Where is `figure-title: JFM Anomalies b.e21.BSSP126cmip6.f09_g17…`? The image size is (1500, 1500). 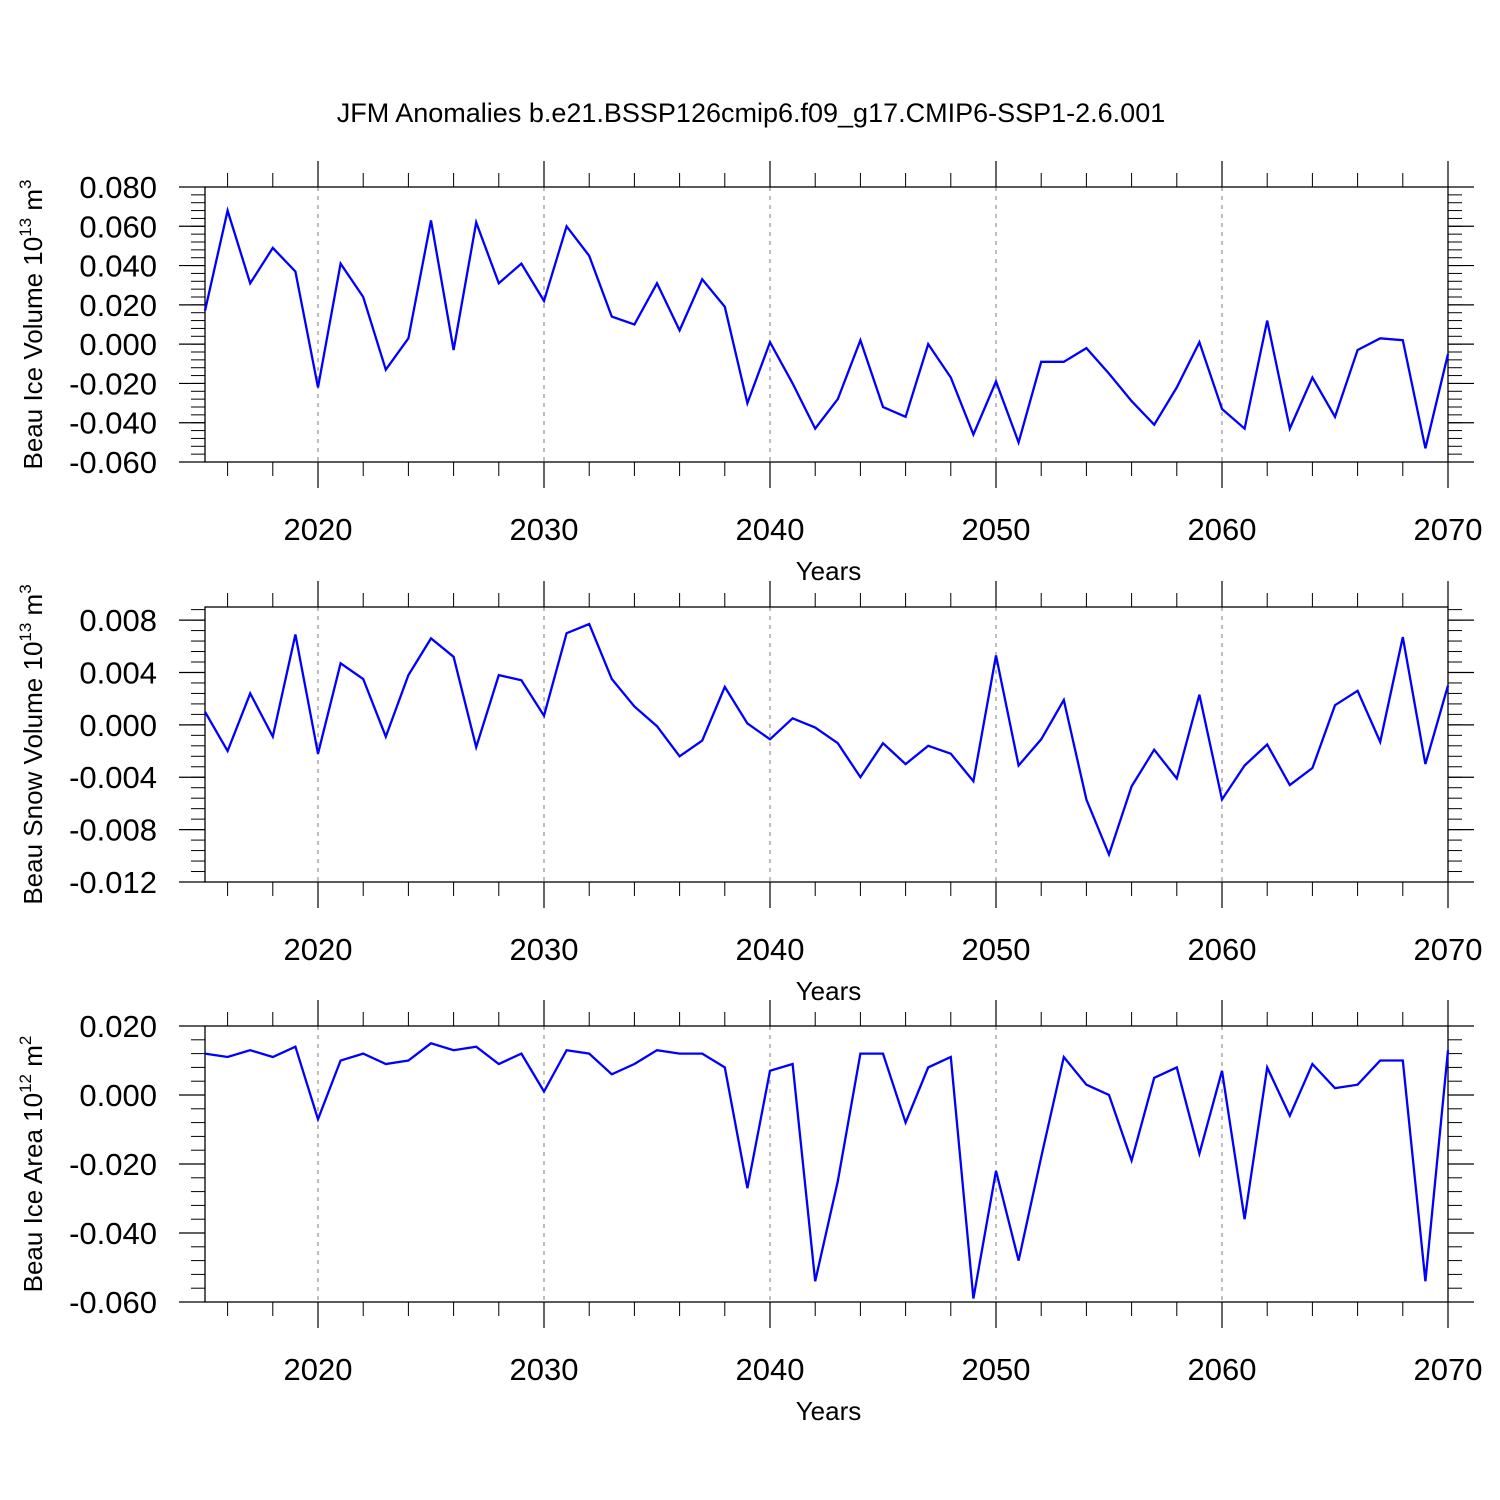 figure-title: JFM Anomalies b.e21.BSSP126cmip6.f09_g17… is located at coordinates (751, 113).